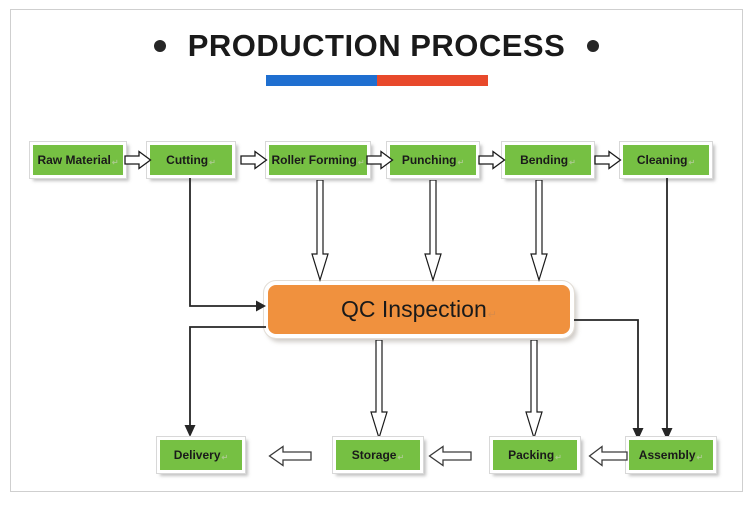 This screenshot has width=753, height=505. I want to click on process-node-label: QC Inspection, so click(414, 309).